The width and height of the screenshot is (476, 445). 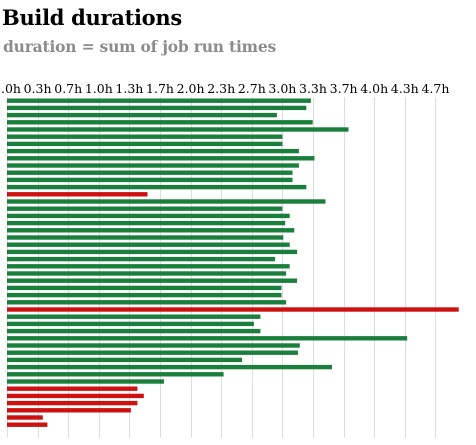 I want to click on x-tick-label: .0h, so click(x=11, y=88).